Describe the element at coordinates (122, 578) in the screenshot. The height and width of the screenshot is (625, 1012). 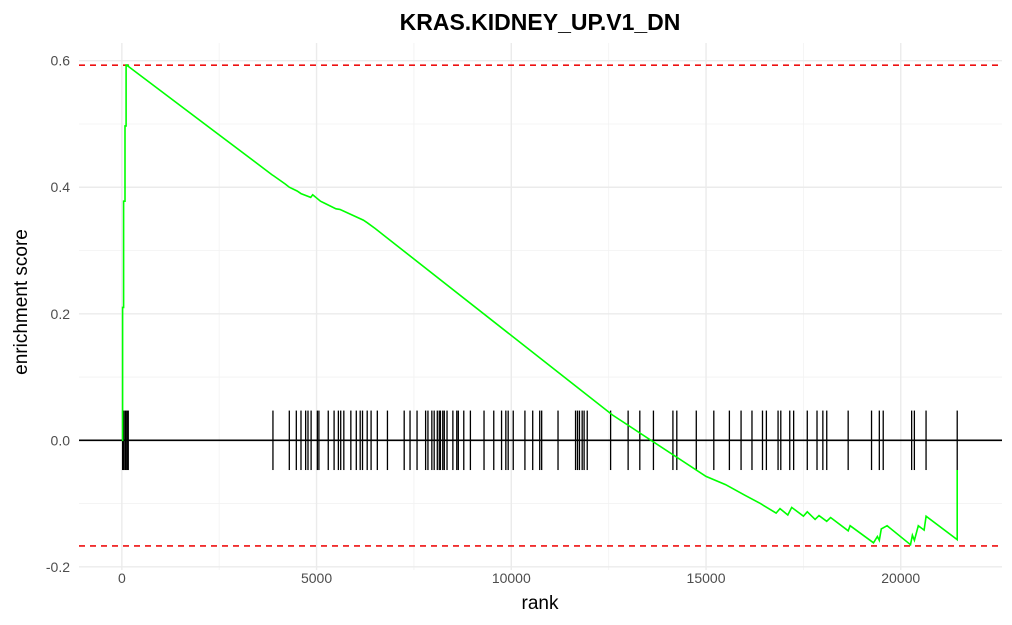
I see `x-tick-label: 0` at that location.